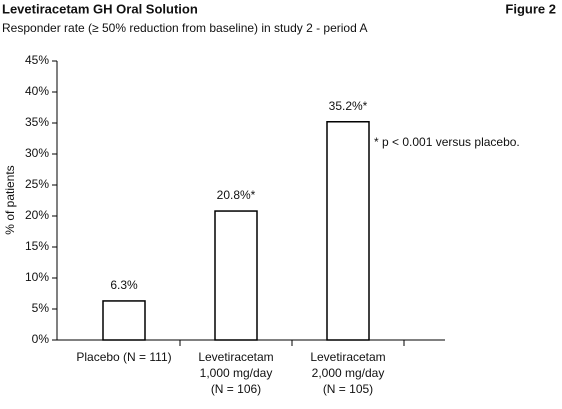  What do you see at coordinates (236, 389) in the screenshot?
I see `x-tick-label: (N = 106)` at bounding box center [236, 389].